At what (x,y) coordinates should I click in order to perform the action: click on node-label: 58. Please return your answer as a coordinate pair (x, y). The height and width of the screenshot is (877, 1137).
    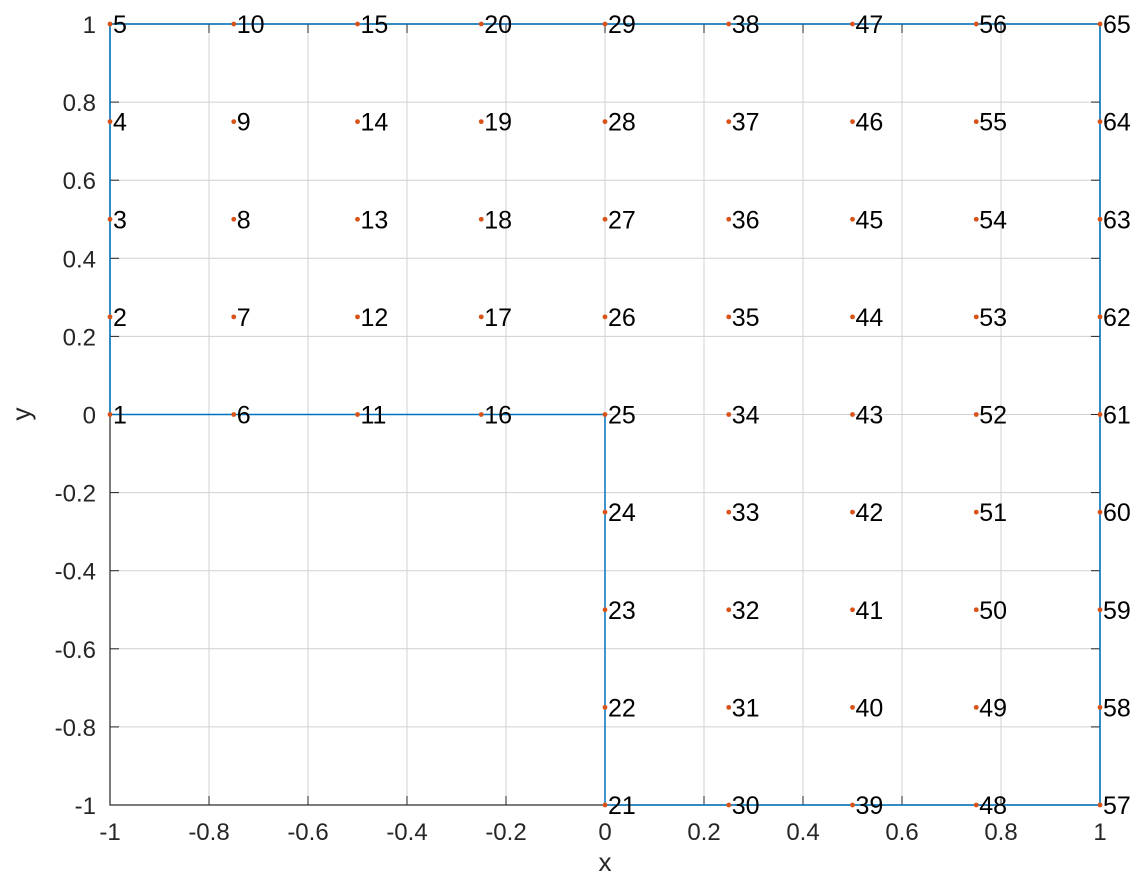
    Looking at the image, I should click on (1117, 708).